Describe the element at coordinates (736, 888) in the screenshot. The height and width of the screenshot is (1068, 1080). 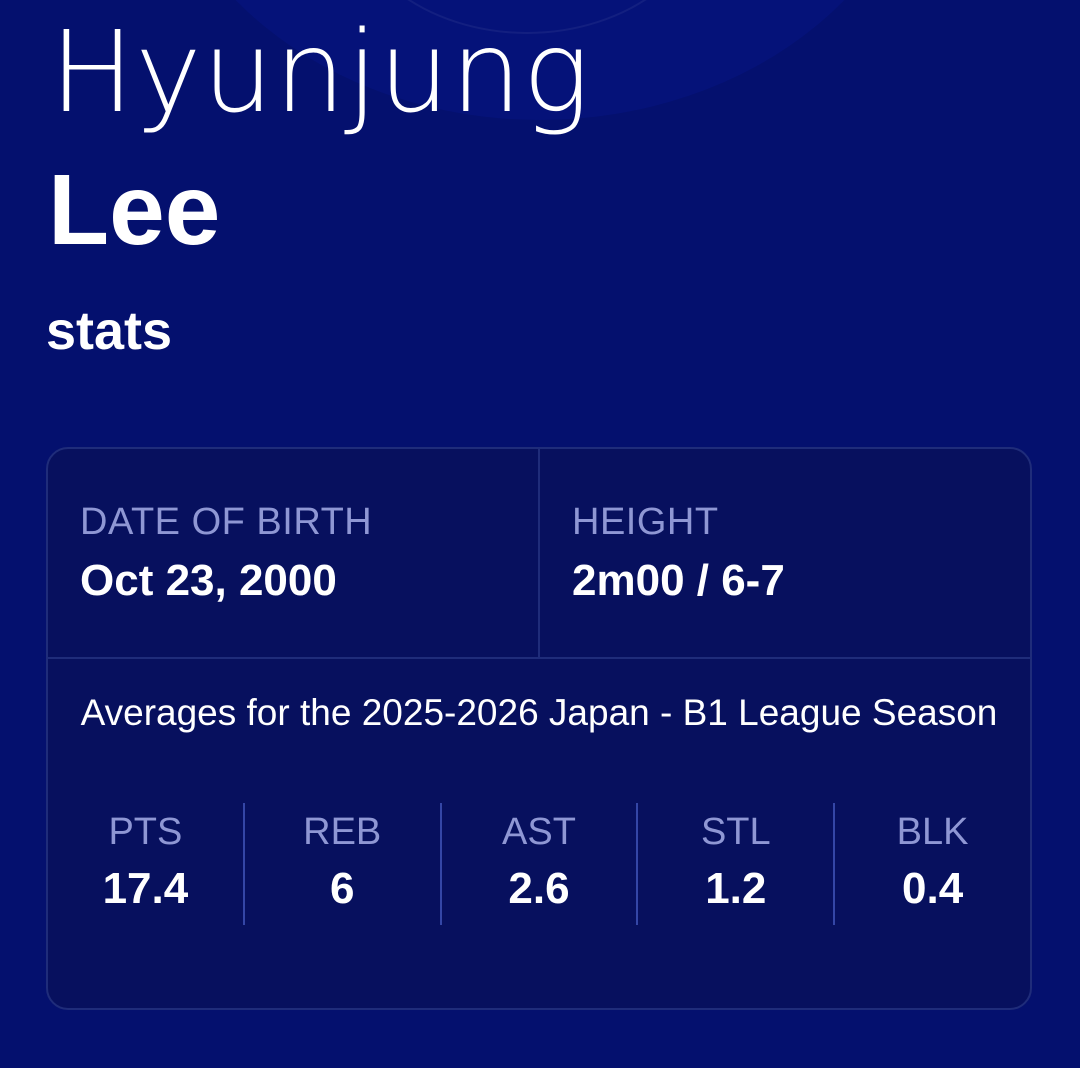
I see `stat-value: 1.2` at that location.